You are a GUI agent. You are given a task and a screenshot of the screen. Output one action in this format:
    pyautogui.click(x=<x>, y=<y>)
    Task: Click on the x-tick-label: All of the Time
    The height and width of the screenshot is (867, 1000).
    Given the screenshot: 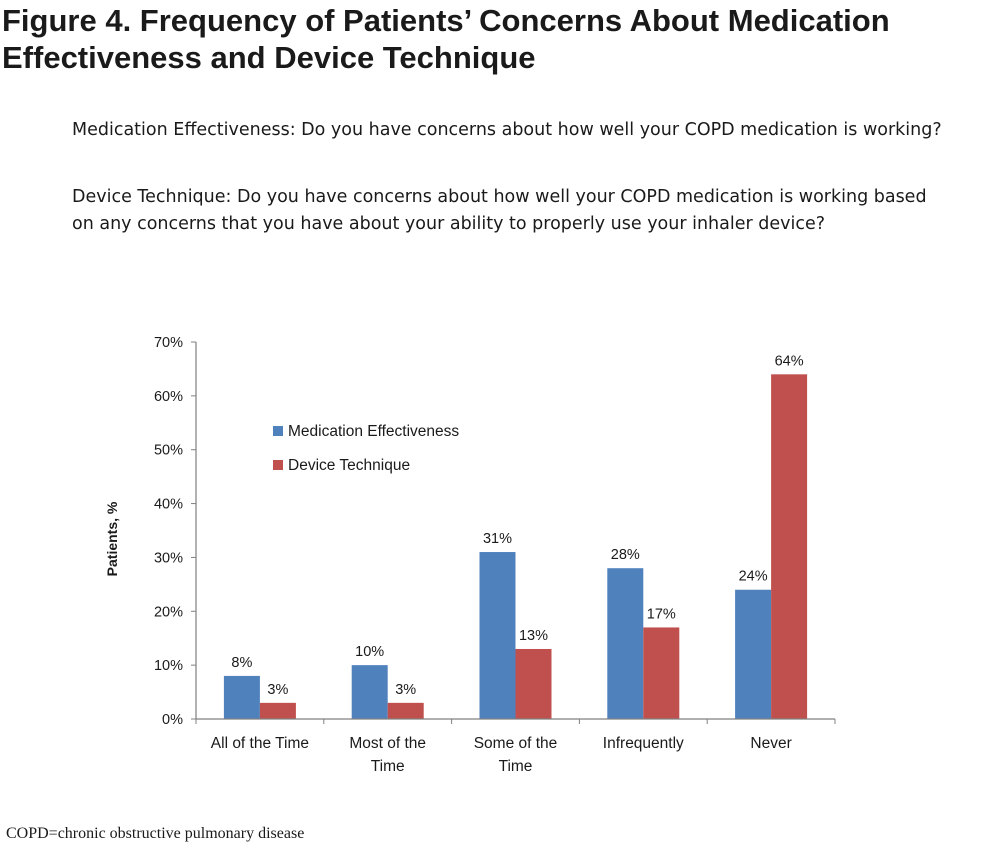 What is the action you would take?
    pyautogui.click(x=260, y=743)
    